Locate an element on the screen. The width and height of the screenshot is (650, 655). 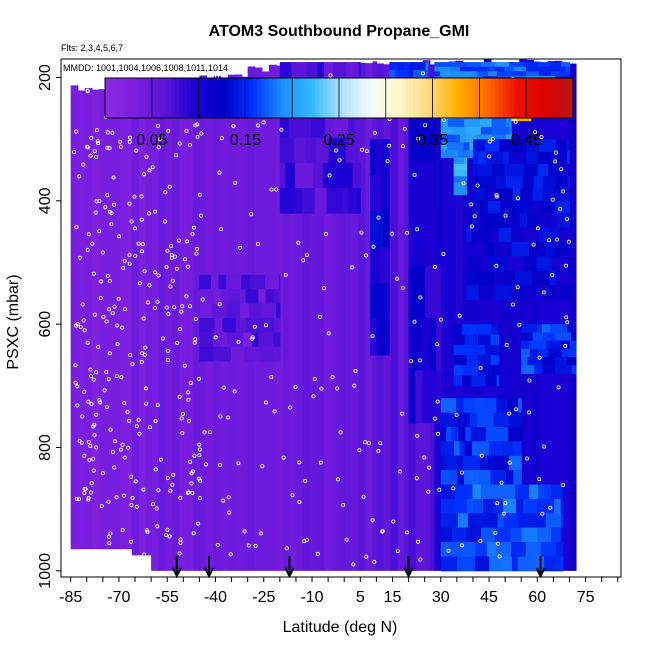
colorbar-tick-label: 0.15 is located at coordinates (245, 140).